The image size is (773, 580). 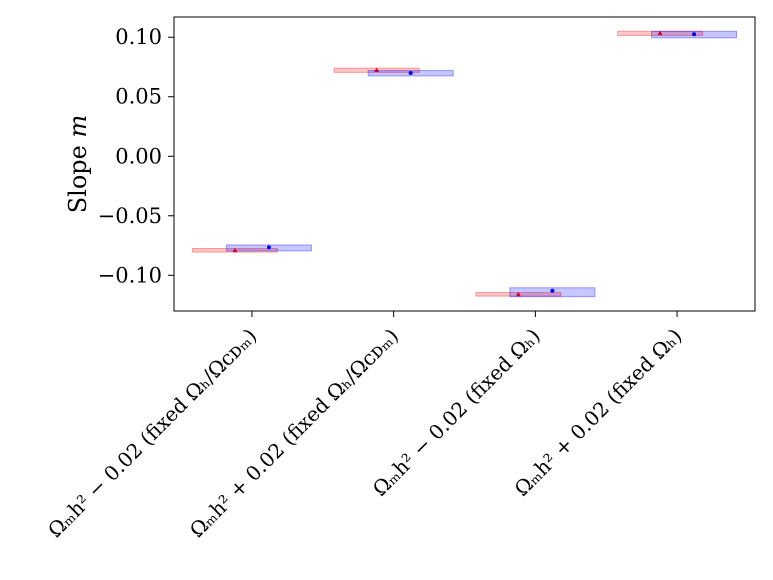 I want to click on y-tick-label: −0.05, so click(x=130, y=216).